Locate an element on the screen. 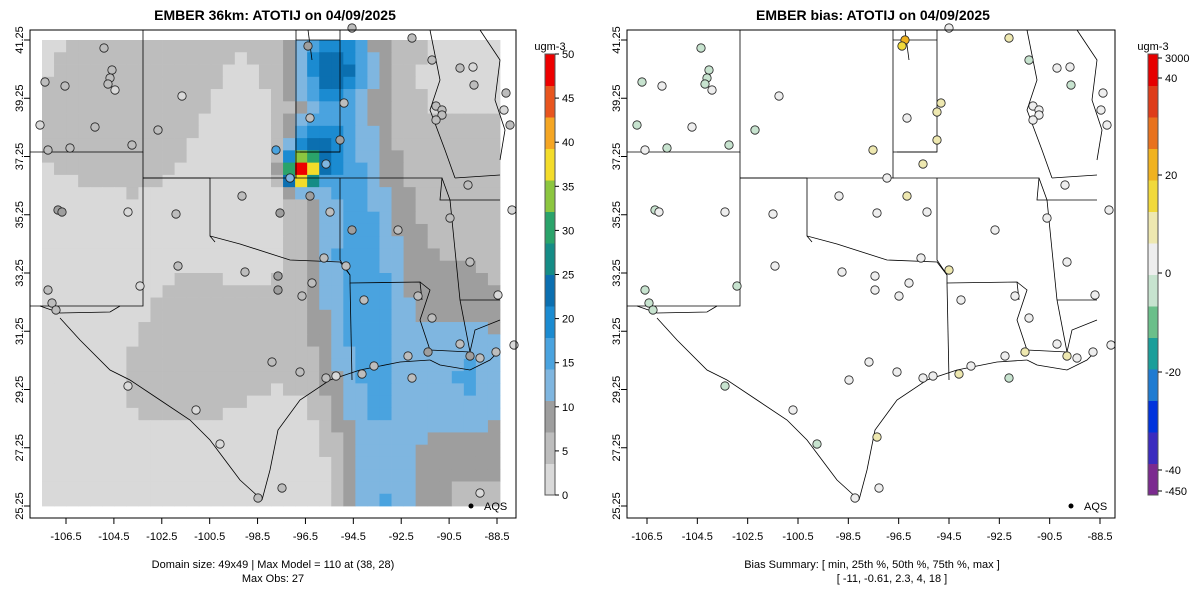 This screenshot has height=600, width=1200. right-footer-line-2: [ -11, -0.61, 2.3, 4, 18 ] is located at coordinates (892, 579).